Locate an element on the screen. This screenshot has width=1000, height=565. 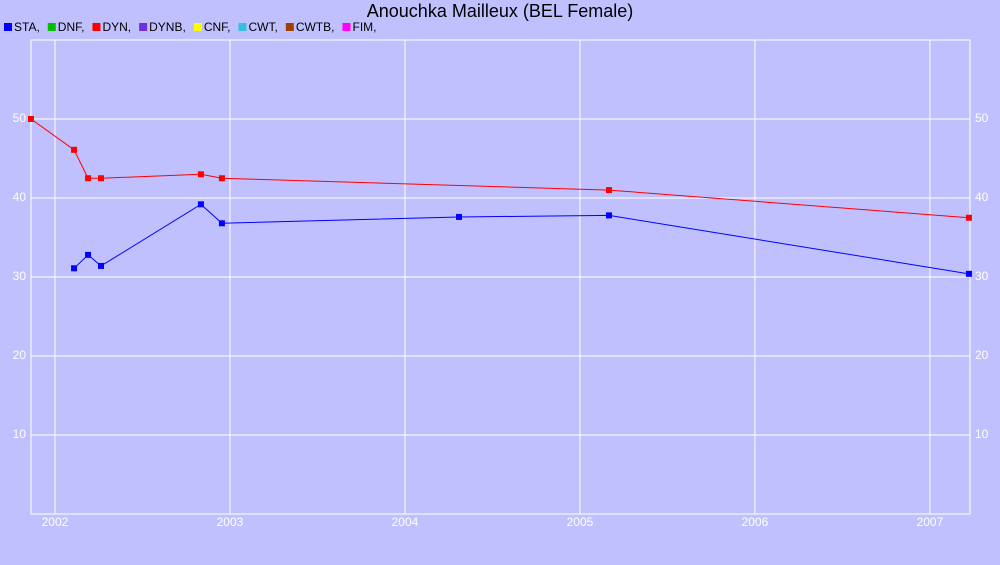
y2-tick-label: 30 is located at coordinates (982, 276).